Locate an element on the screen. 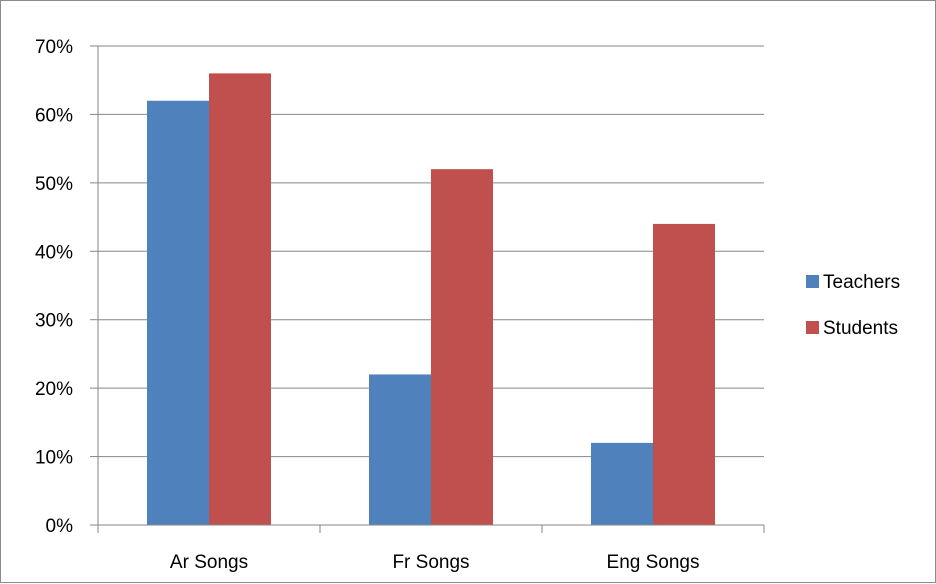  legend: Teachers Students is located at coordinates (853, 305).